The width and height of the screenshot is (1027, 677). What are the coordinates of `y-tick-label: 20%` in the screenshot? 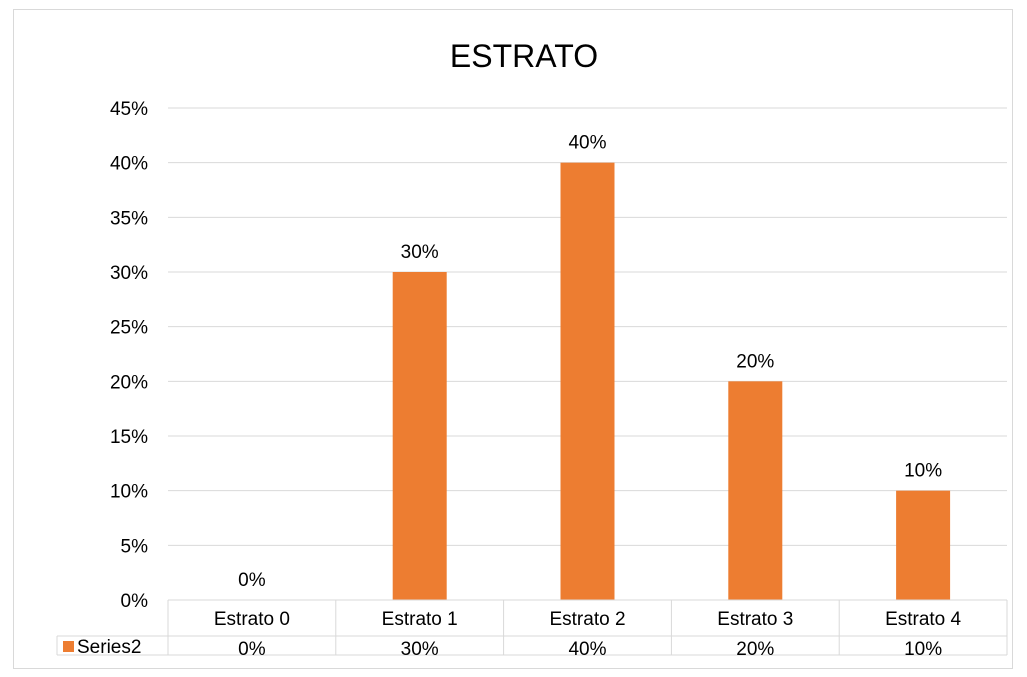 It's located at (129, 382).